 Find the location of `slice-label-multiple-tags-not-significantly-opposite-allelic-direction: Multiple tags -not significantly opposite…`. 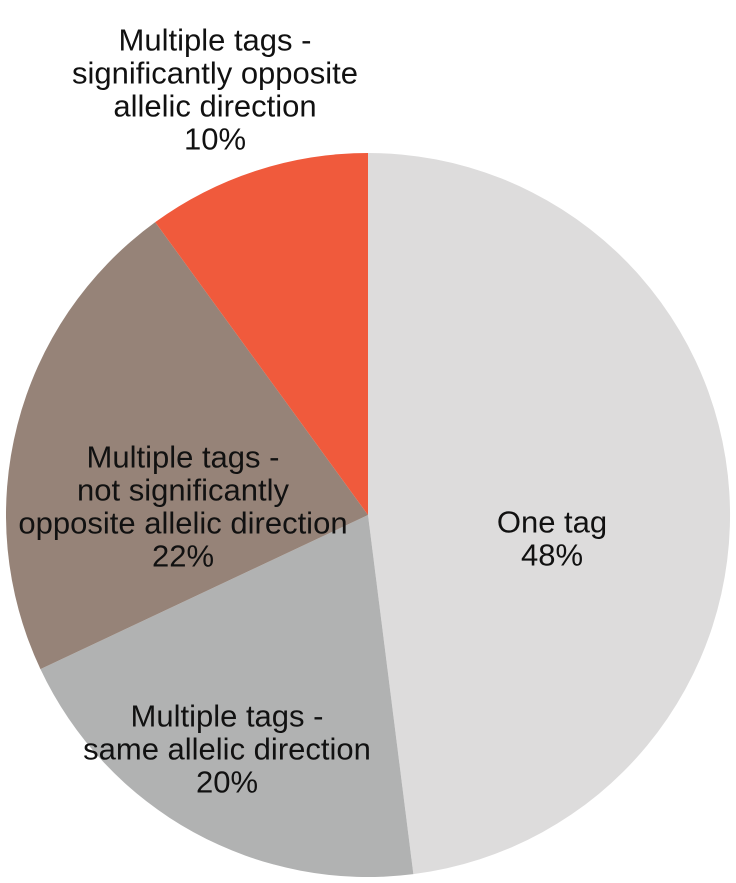

slice-label-multiple-tags-not-significantly-opposite-allelic-direction: Multiple tags -not significantly opposite… is located at coordinates (182, 506).